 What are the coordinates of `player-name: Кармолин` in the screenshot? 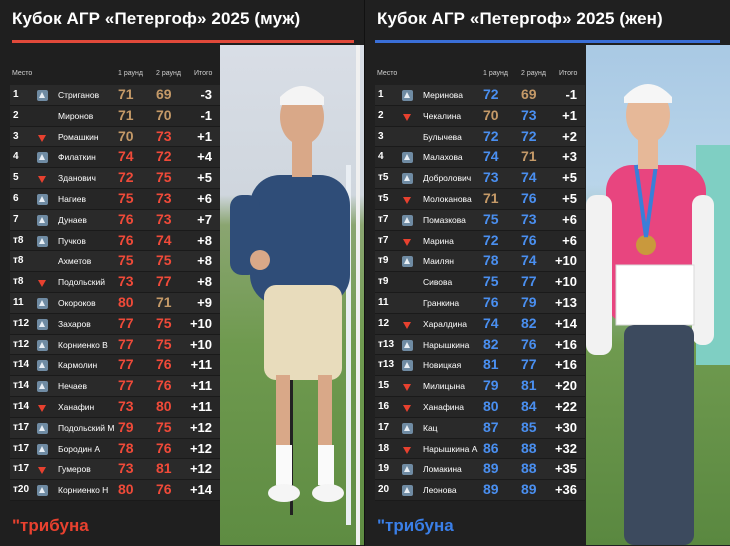 It's located at (78, 365).